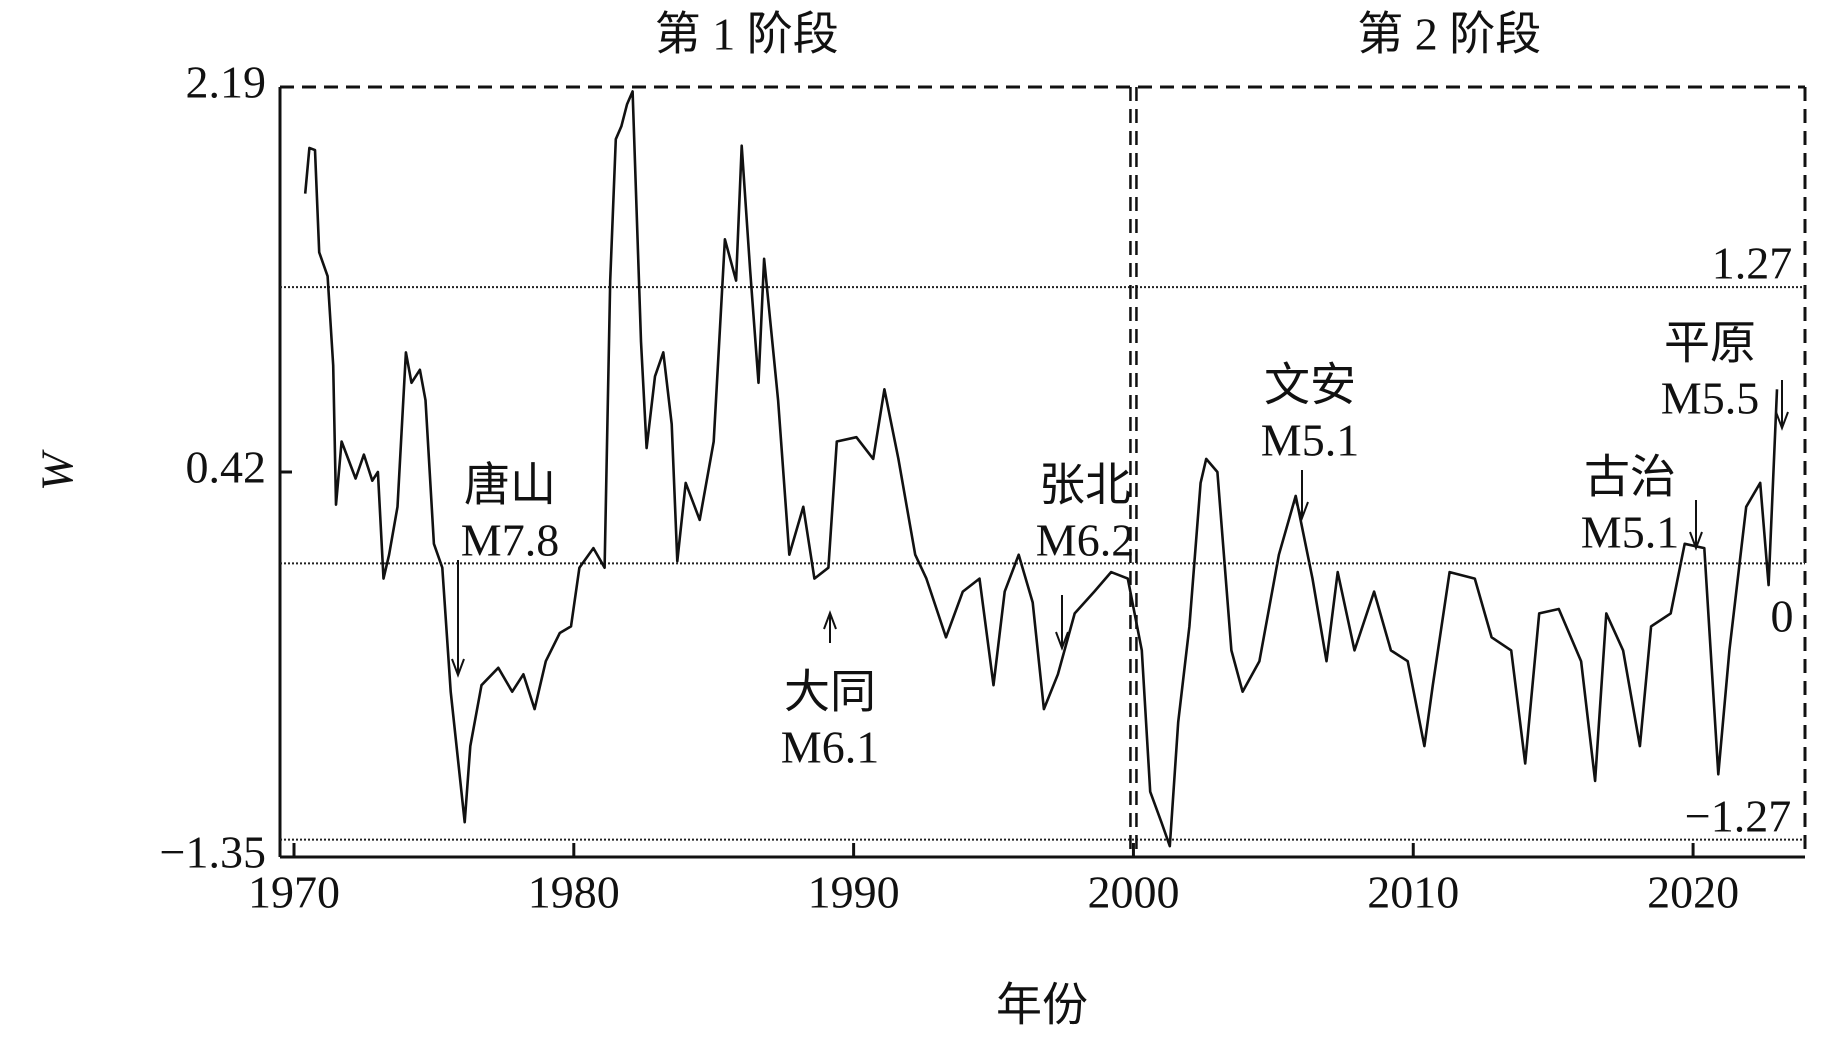 The image size is (1843, 1041). Describe the element at coordinates (830, 747) in the screenshot. I see `annotation-magnitude: M6.1` at that location.